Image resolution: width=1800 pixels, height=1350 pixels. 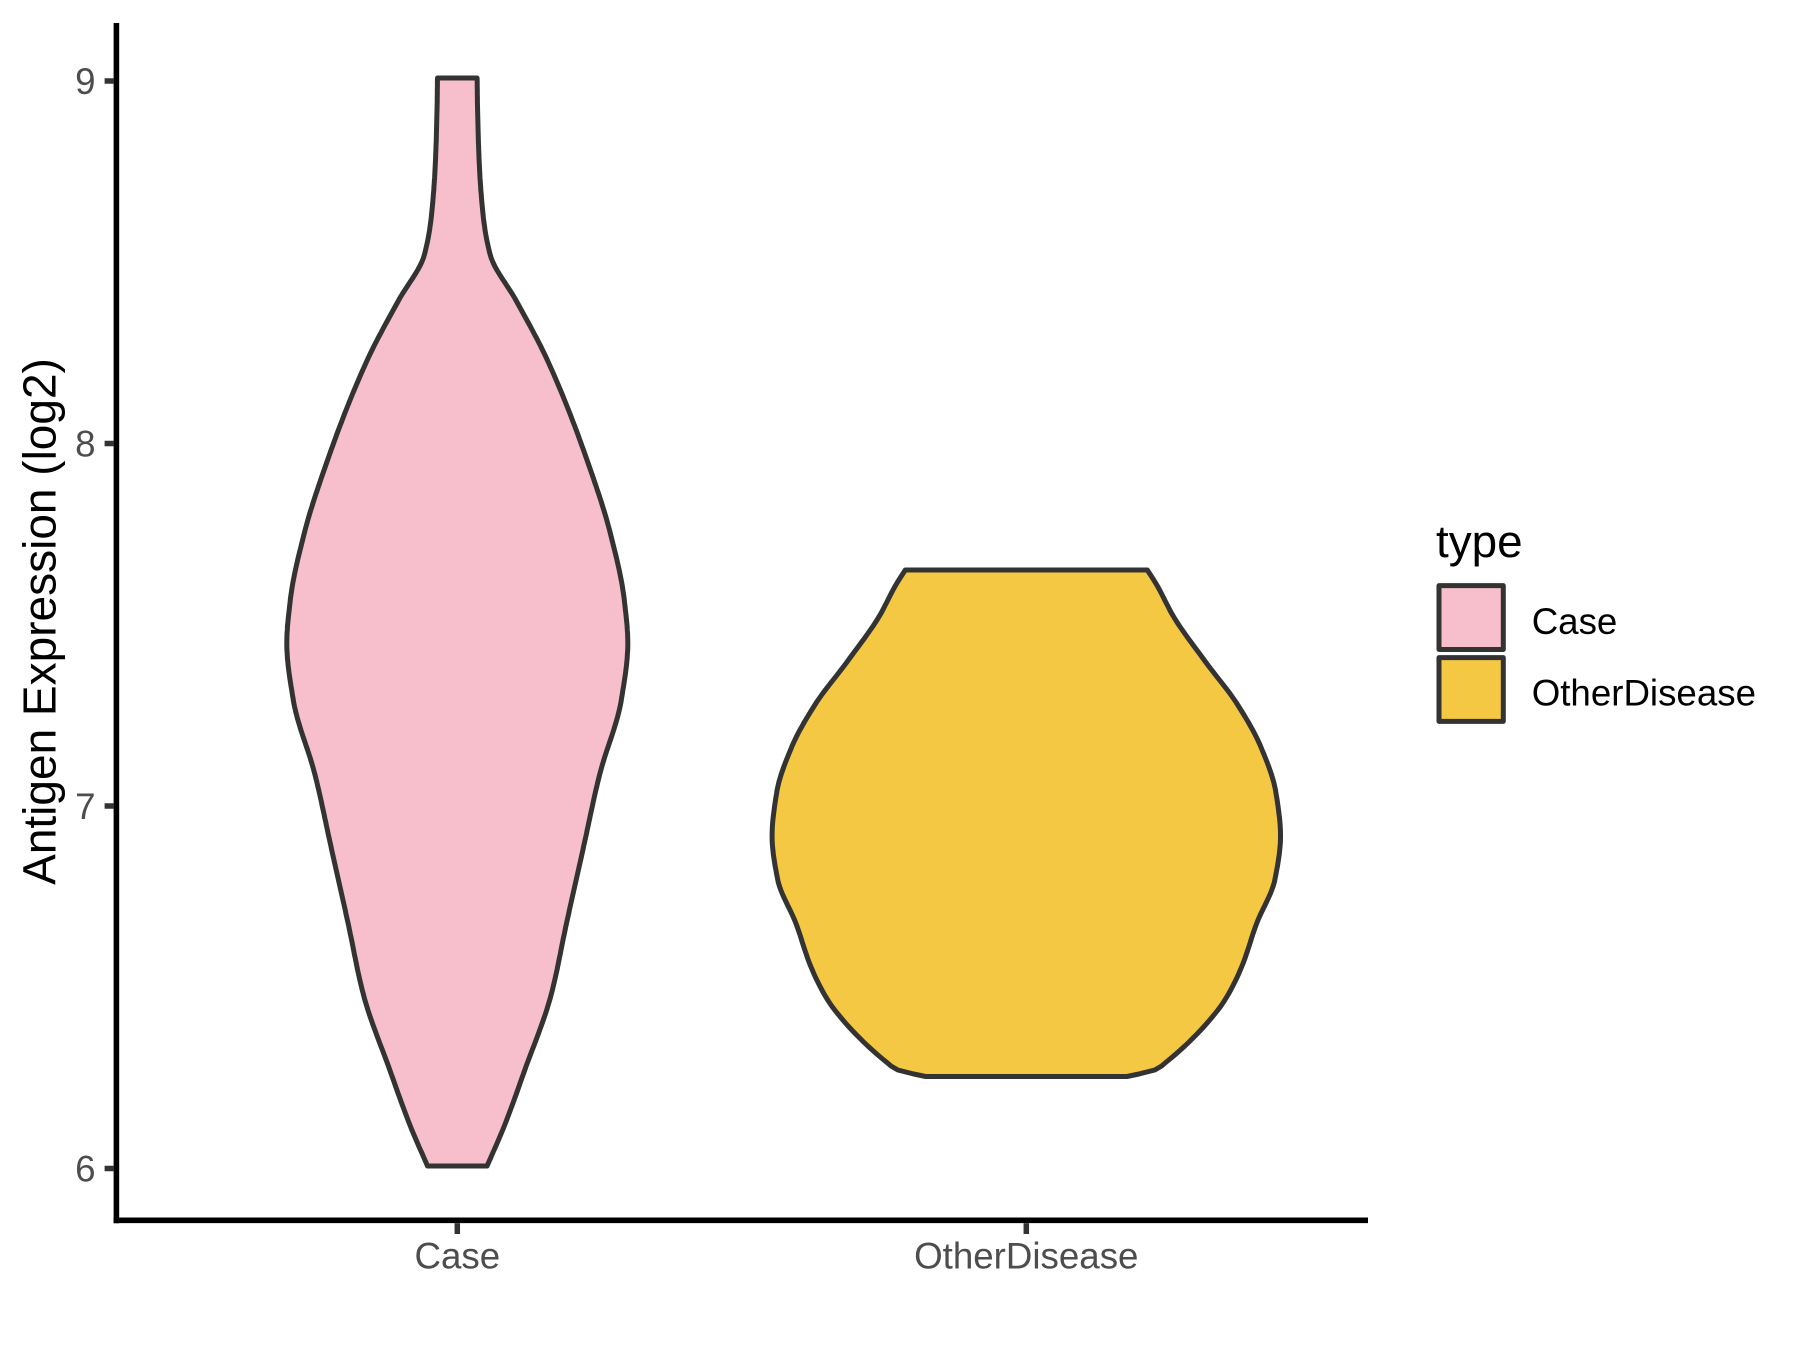 What do you see at coordinates (1479, 541) in the screenshot?
I see `svg-text: type` at bounding box center [1479, 541].